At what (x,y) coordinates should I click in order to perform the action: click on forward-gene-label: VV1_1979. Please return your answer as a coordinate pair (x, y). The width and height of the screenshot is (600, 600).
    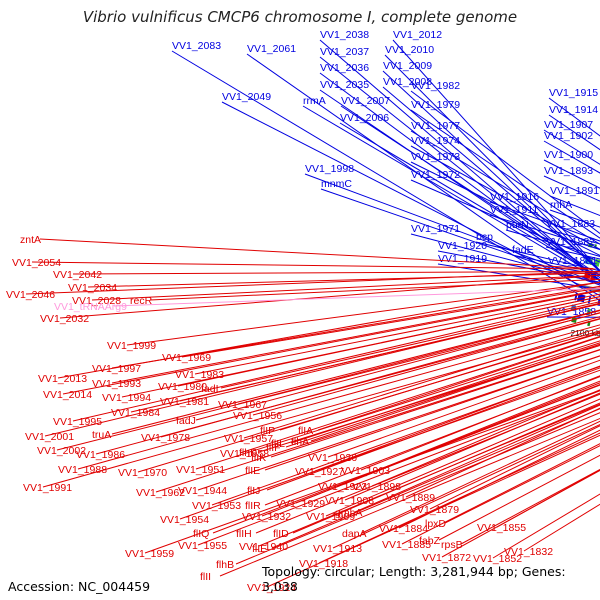
    Looking at the image, I should click on (435, 105).